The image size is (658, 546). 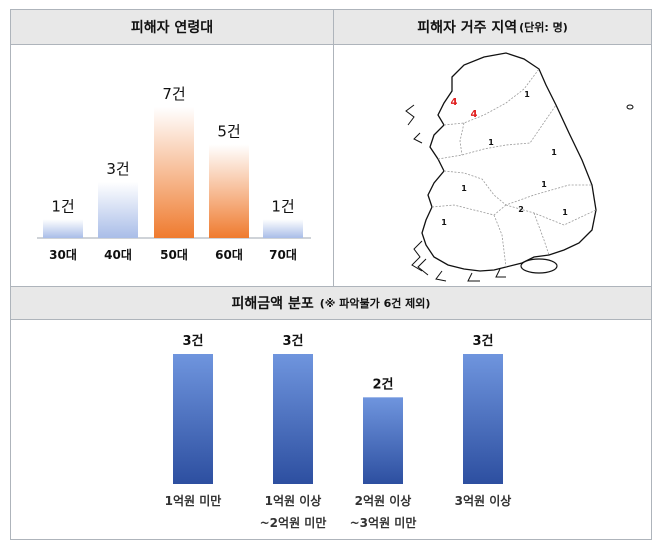 What do you see at coordinates (229, 255) in the screenshot?
I see `age-category-label: 60대` at bounding box center [229, 255].